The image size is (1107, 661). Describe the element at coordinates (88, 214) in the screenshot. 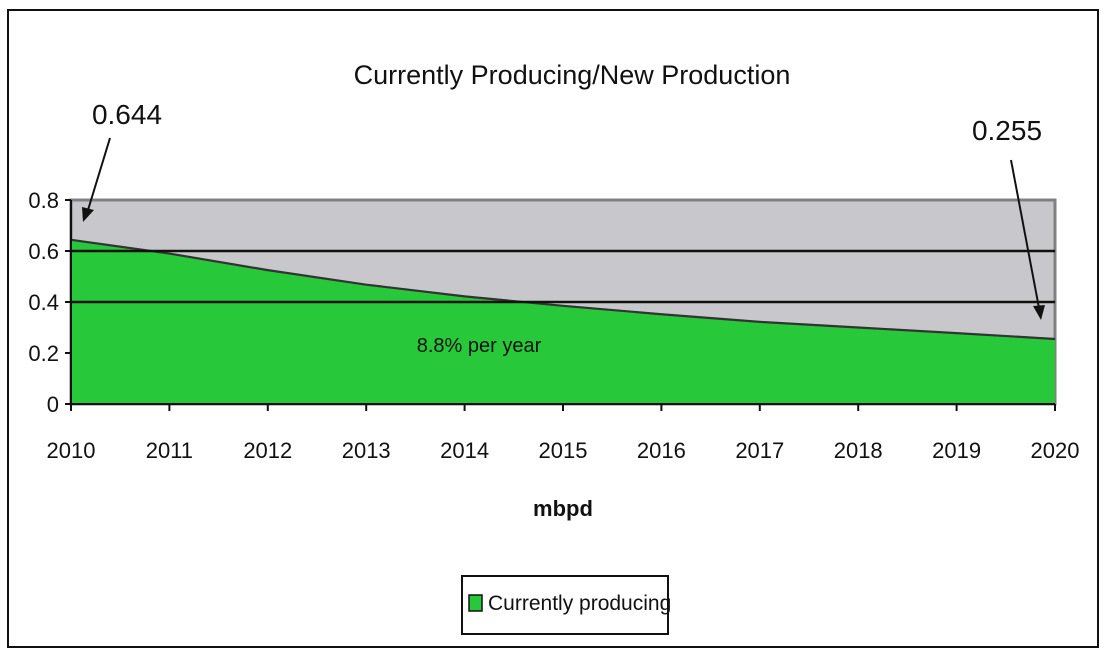

I see `start-value-arrowhead` at that location.